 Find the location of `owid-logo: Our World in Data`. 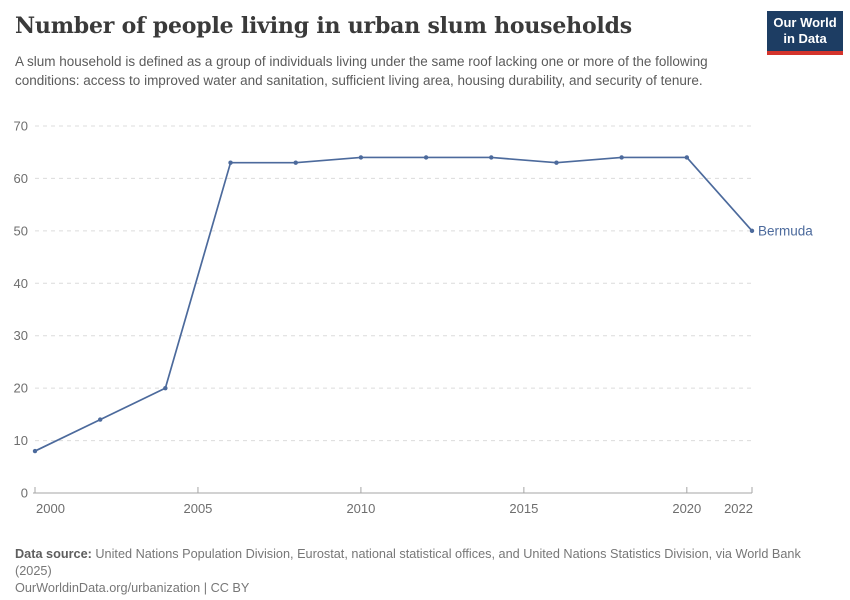

owid-logo: Our World in Data is located at coordinates (805, 33).